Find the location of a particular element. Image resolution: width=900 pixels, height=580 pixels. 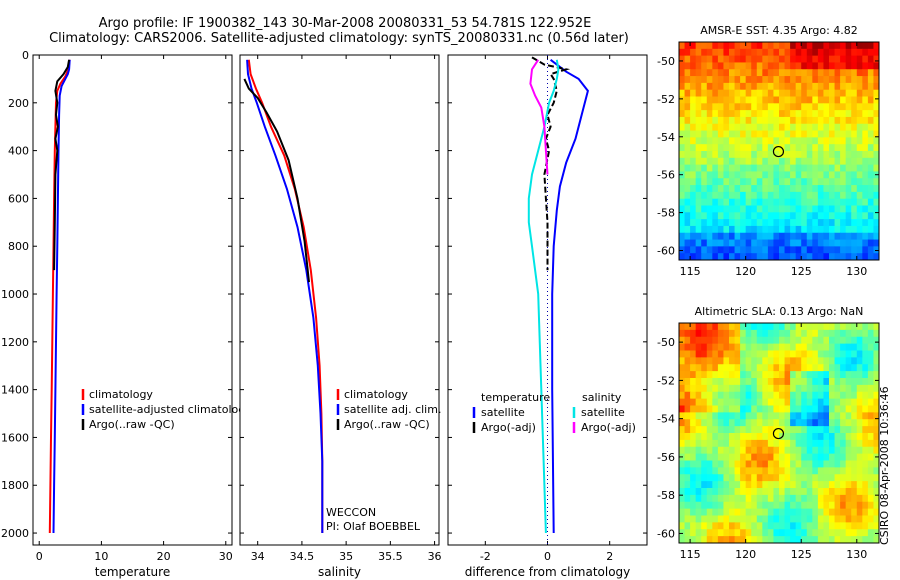

x-tick-label: 120 is located at coordinates (745, 554).